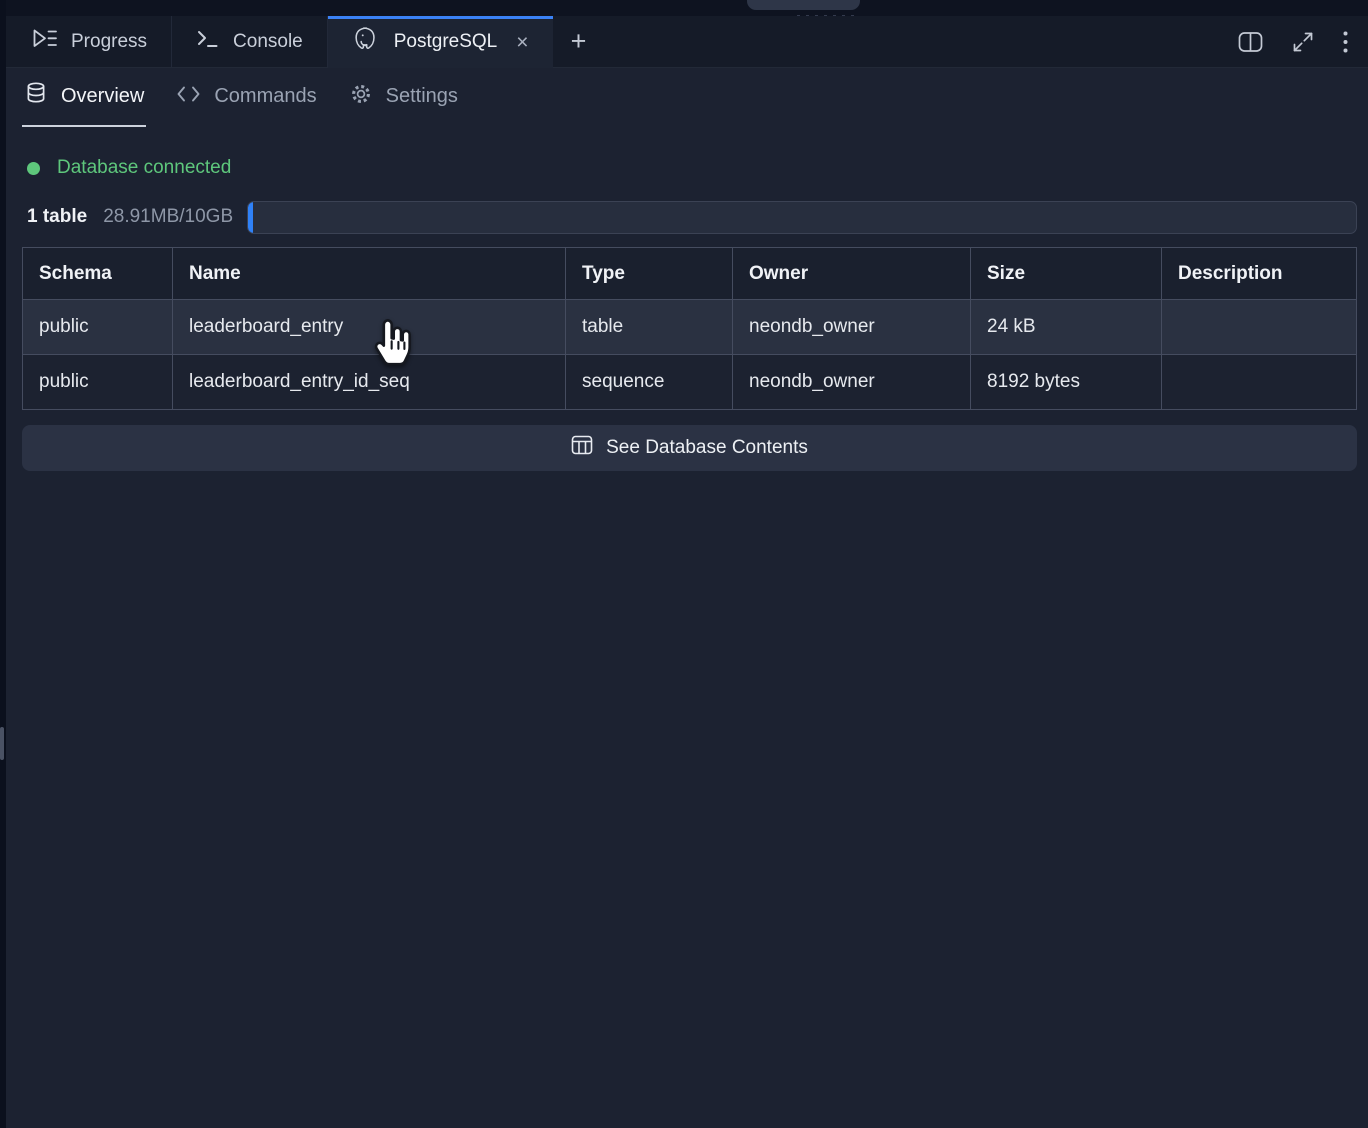  What do you see at coordinates (109, 41) in the screenshot?
I see `tab-label: Progress` at bounding box center [109, 41].